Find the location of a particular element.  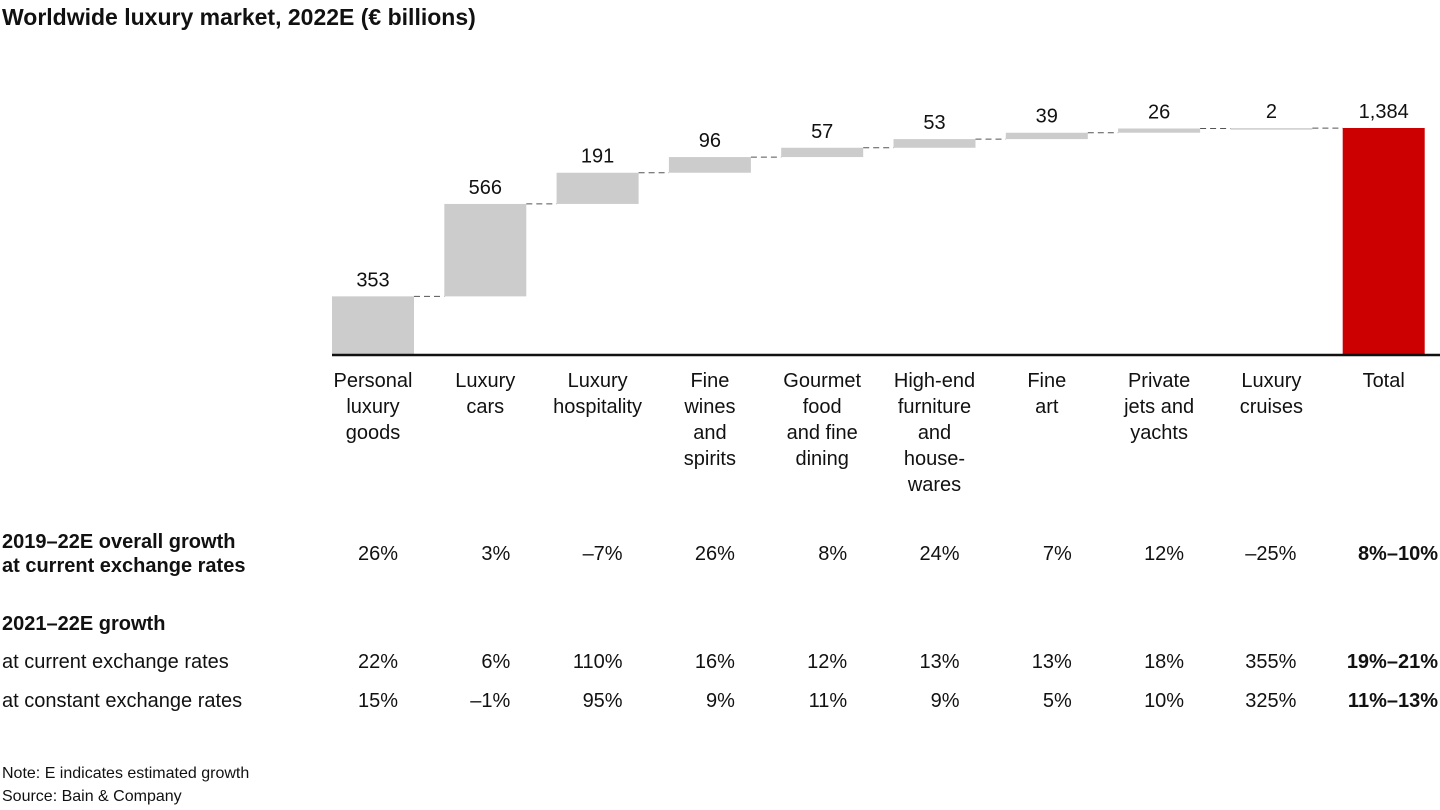

table-cell: 11%–13% is located at coordinates (1392, 701).